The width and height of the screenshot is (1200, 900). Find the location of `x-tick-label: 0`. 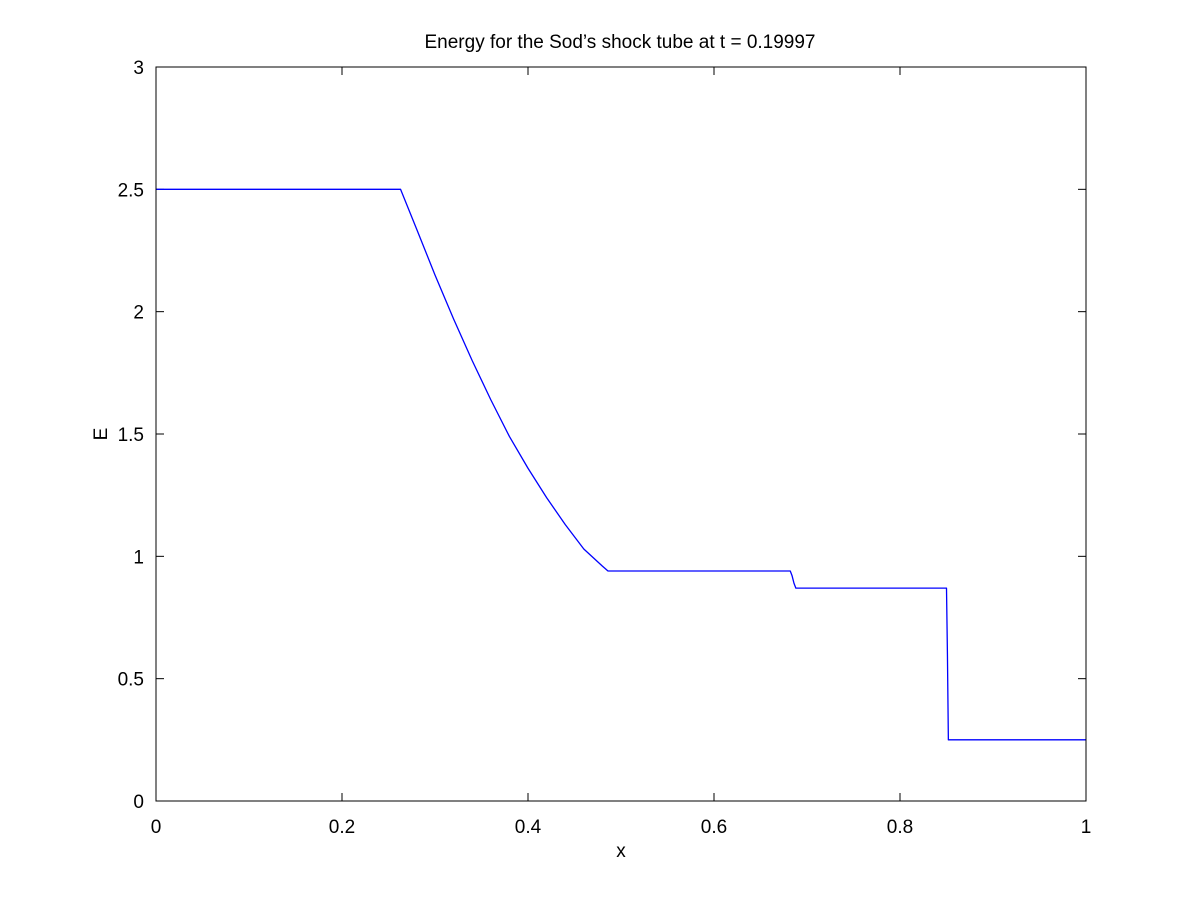

x-tick-label: 0 is located at coordinates (156, 827).